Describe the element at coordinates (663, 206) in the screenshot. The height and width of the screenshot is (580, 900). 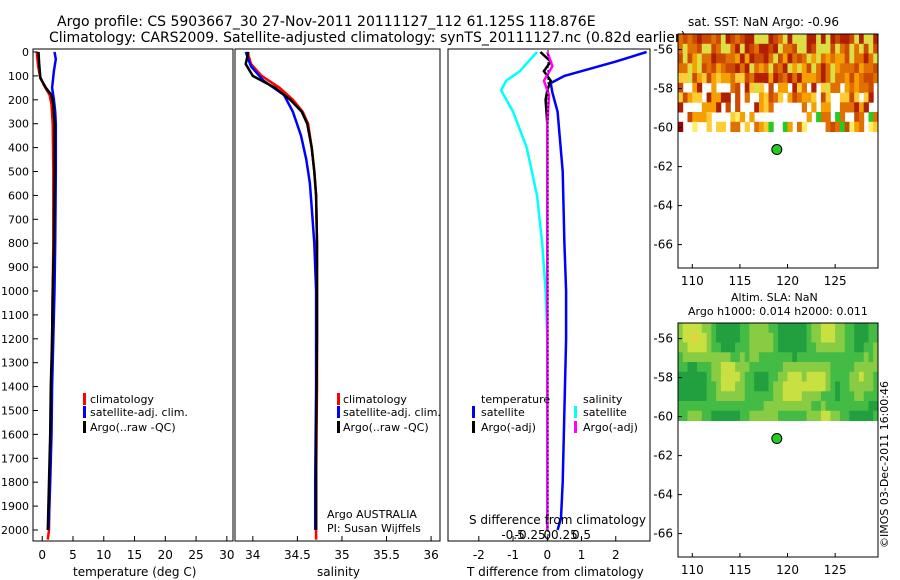
I see `y-tick-label: -64` at that location.